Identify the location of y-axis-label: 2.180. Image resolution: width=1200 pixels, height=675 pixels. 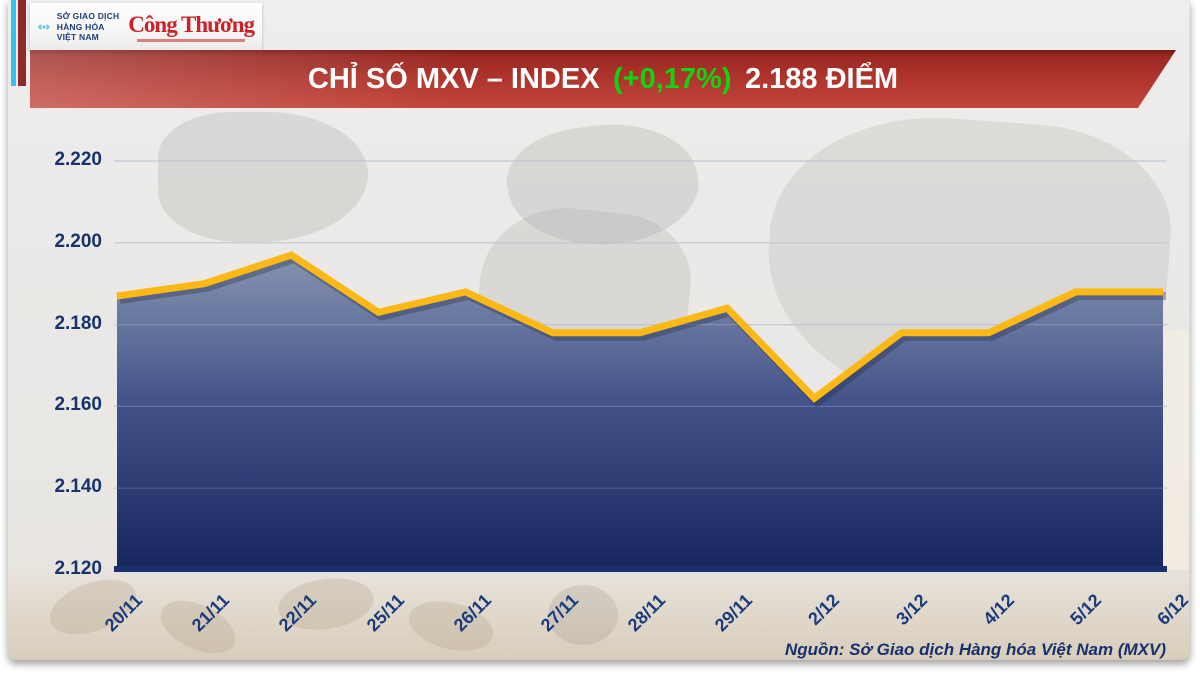
(78, 323).